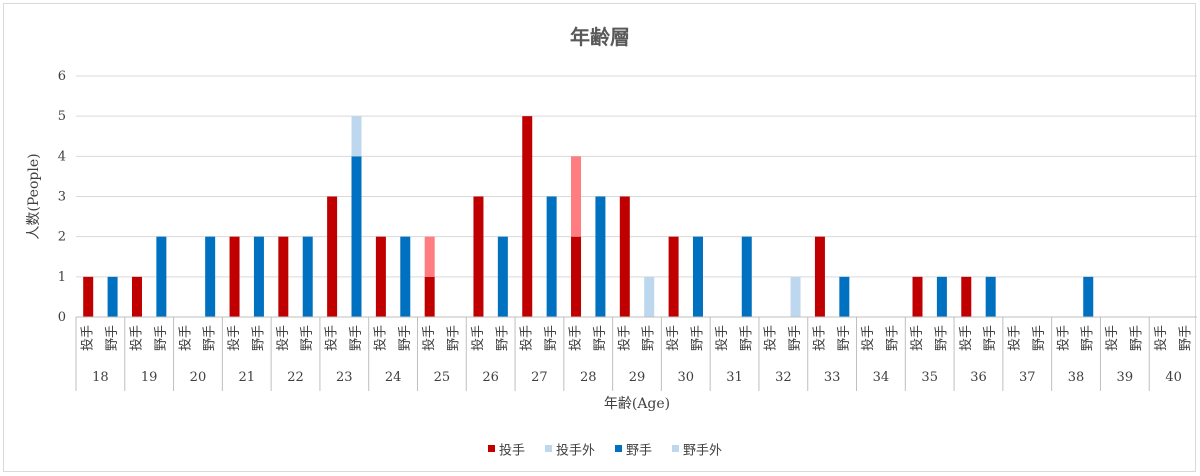 This screenshot has height=476, width=1200. What do you see at coordinates (512, 451) in the screenshot?
I see `legend-label: 投手` at bounding box center [512, 451].